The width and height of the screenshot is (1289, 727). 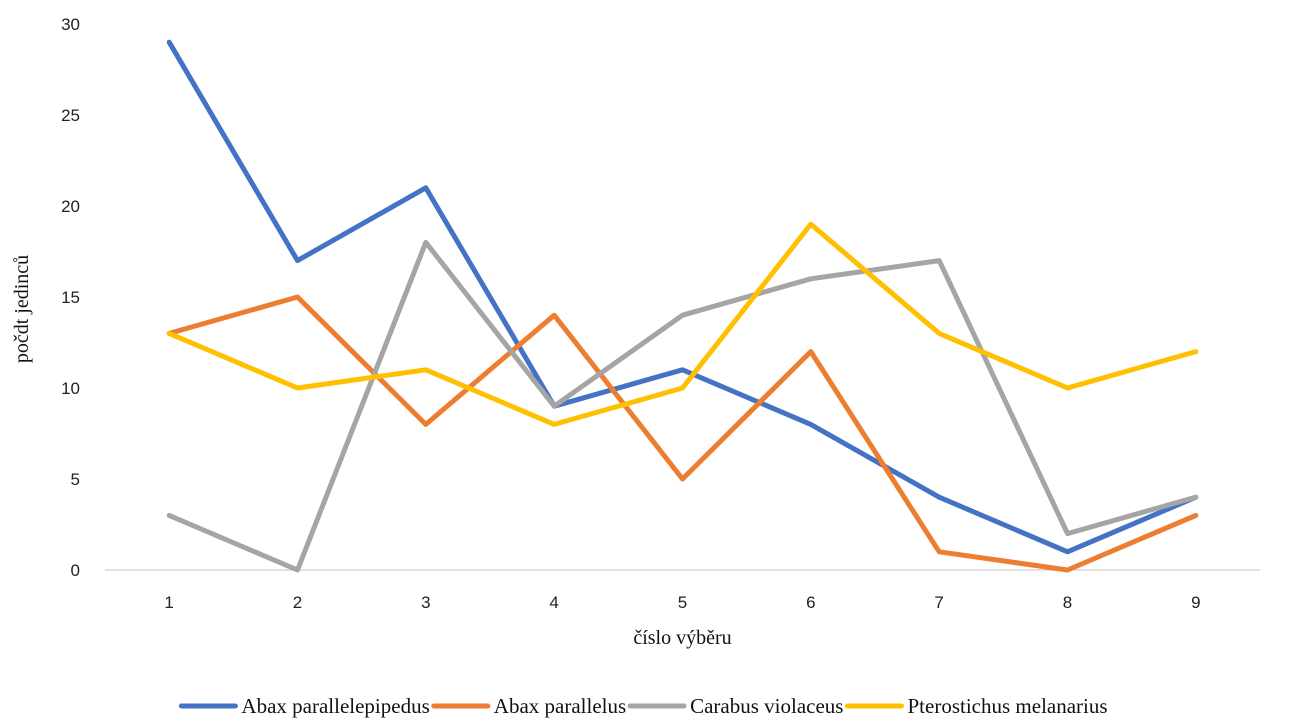 What do you see at coordinates (70, 388) in the screenshot?
I see `y-tick-label: 10` at bounding box center [70, 388].